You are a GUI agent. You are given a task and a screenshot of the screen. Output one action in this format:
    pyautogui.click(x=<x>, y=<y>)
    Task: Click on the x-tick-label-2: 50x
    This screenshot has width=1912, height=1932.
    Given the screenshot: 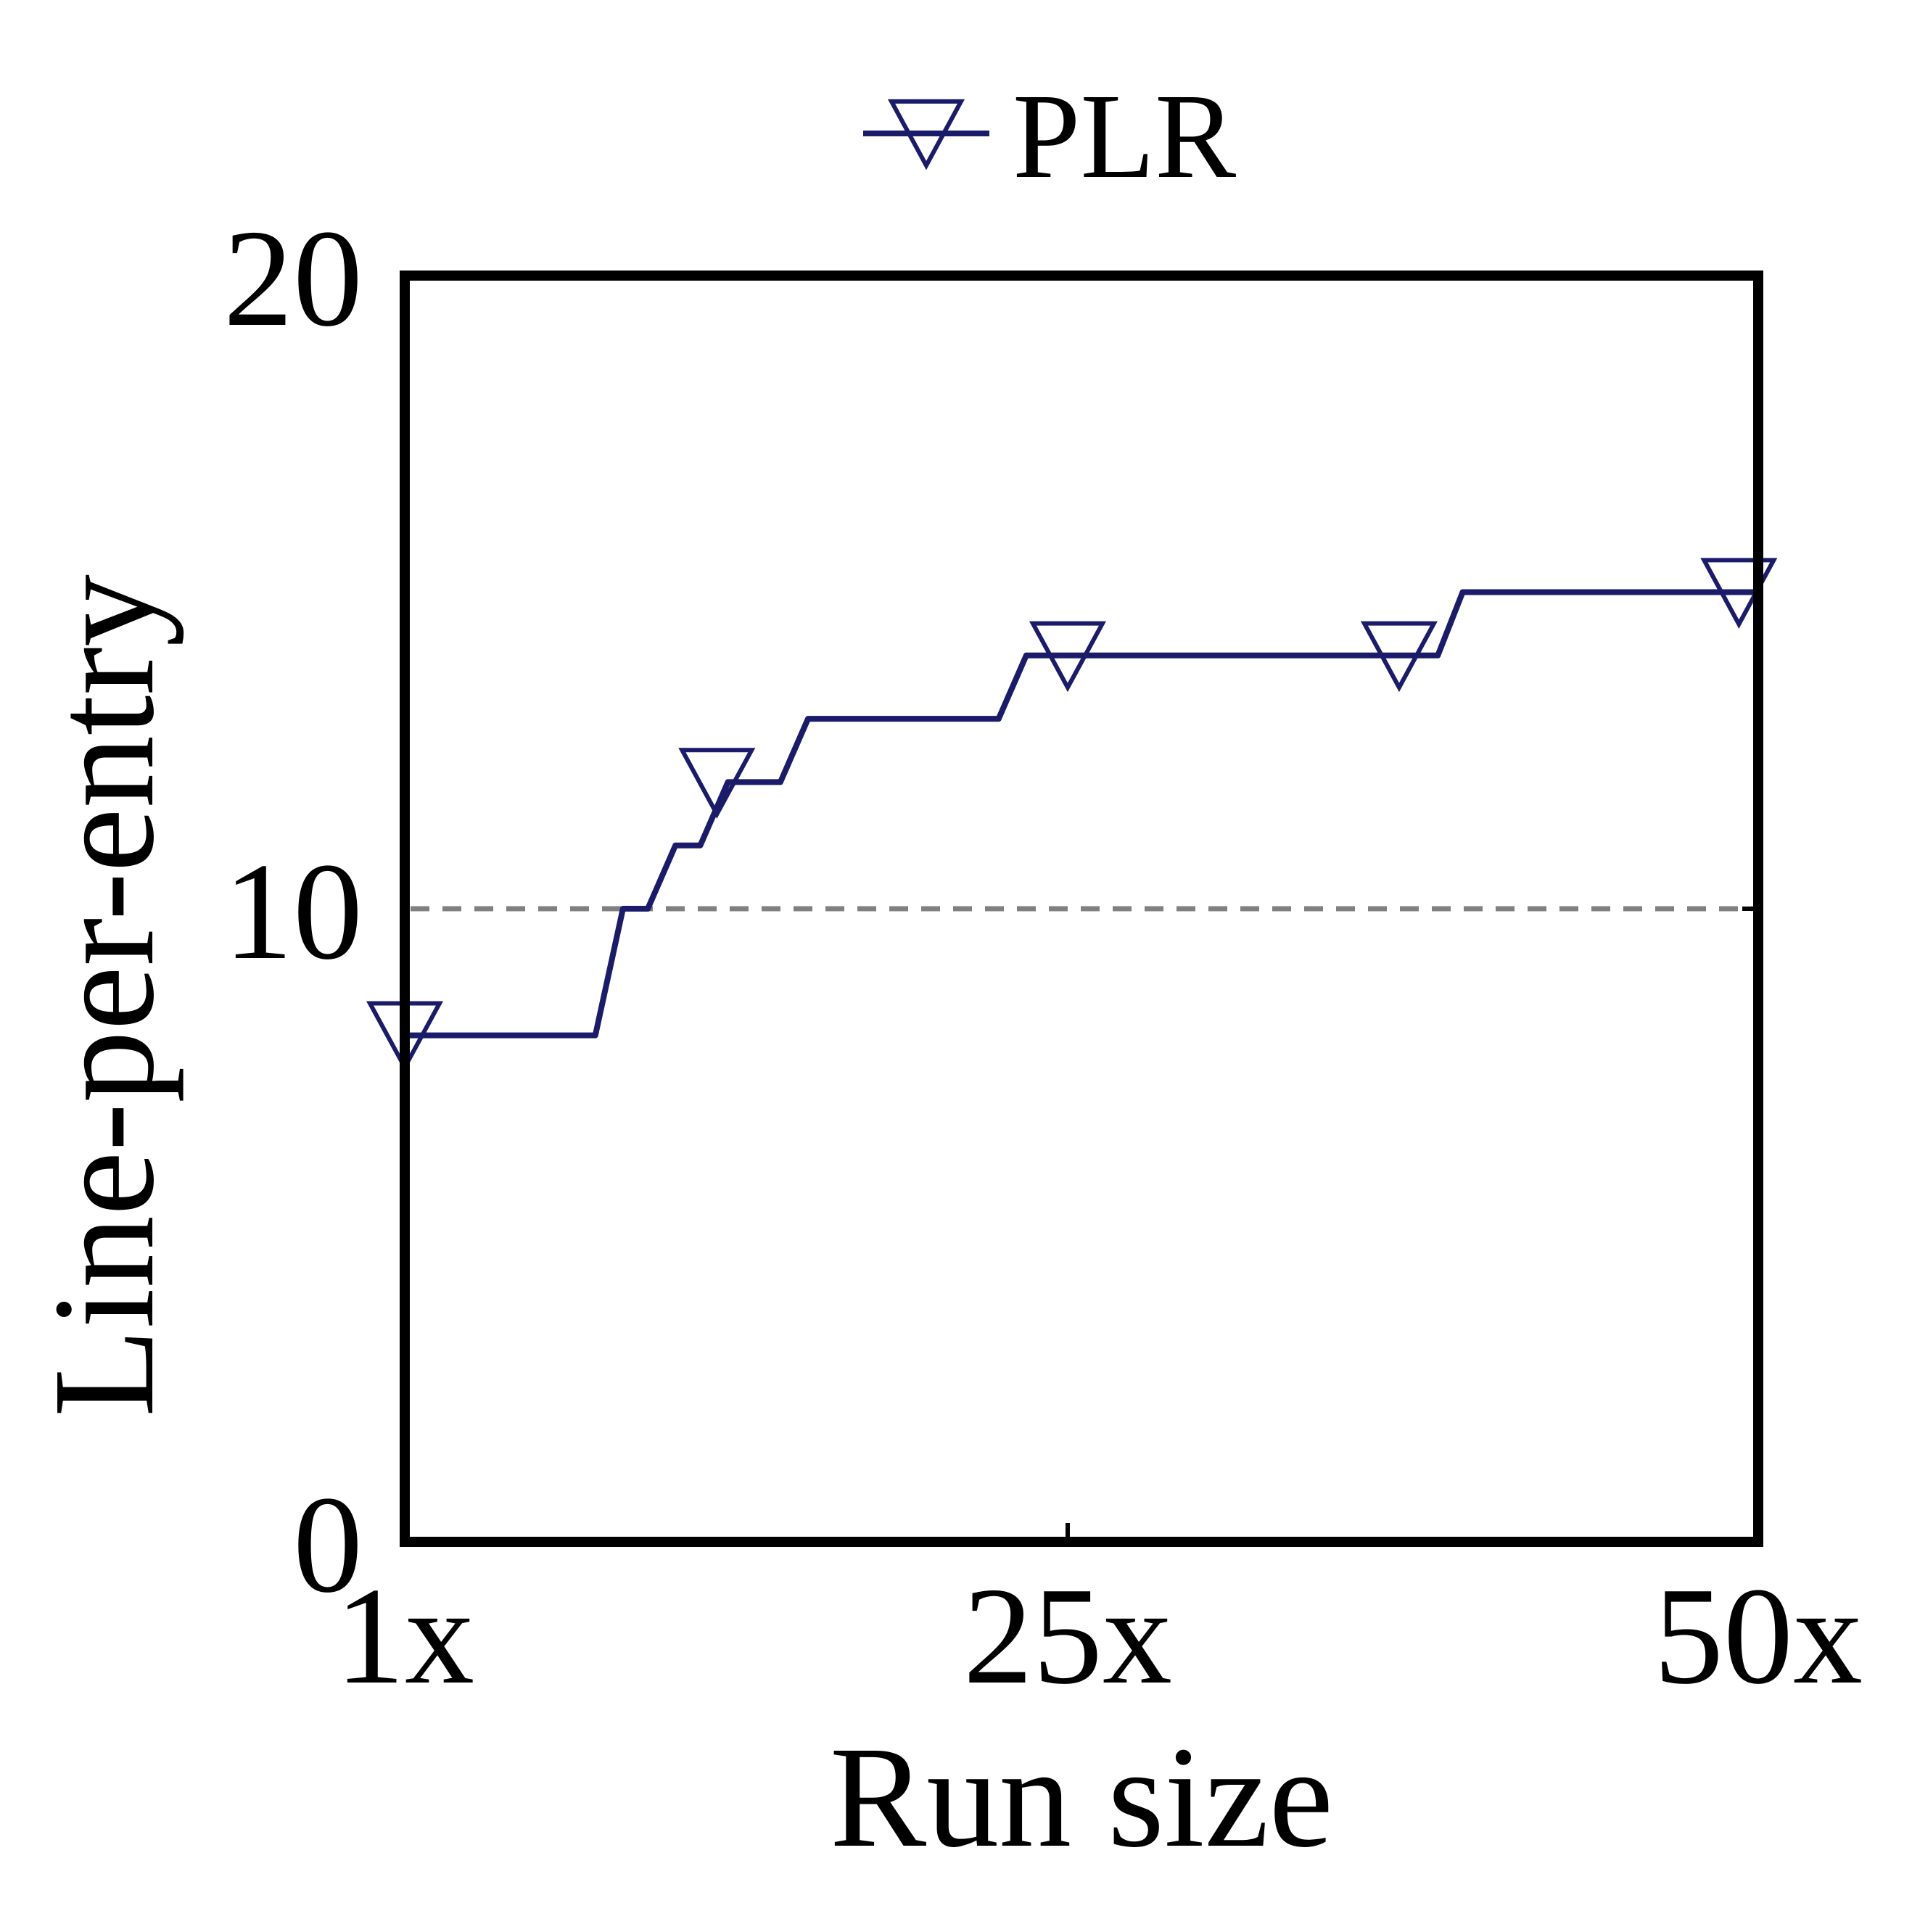 What is the action you would take?
    pyautogui.click(x=1758, y=1636)
    